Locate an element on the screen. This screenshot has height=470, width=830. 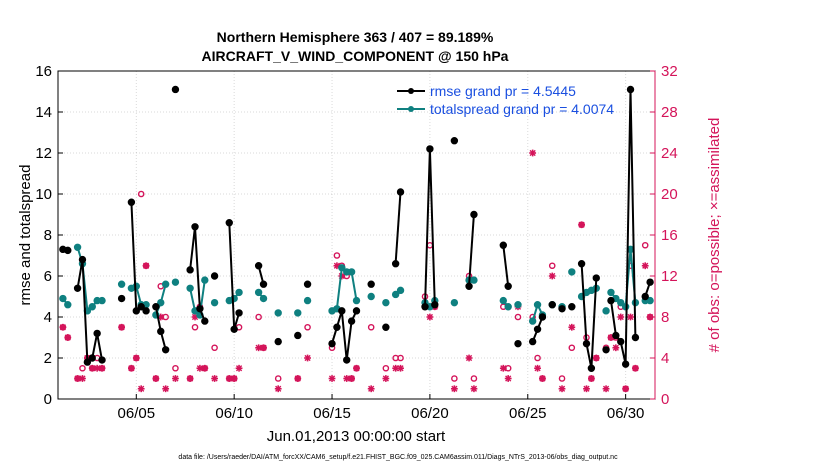
x-axis-ticks: 06/05 06/10 06/15 06/20 06/25 06/30 is located at coordinates (381, 408).